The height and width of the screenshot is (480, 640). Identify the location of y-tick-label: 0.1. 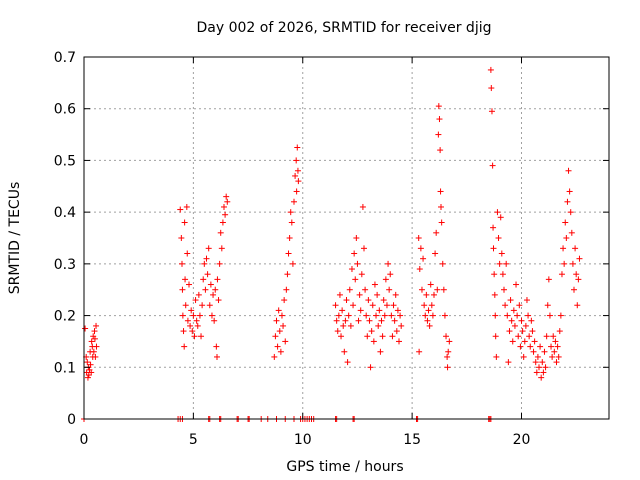
(65, 368).